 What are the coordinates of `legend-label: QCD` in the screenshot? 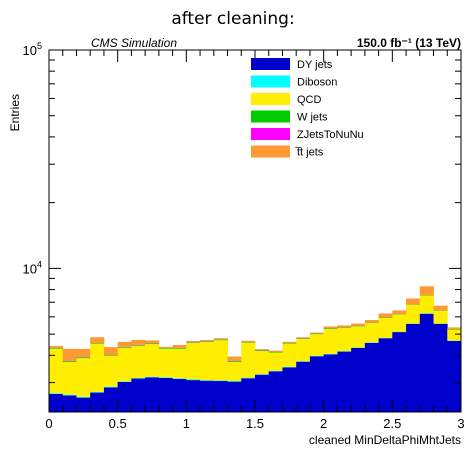 It's located at (309, 100).